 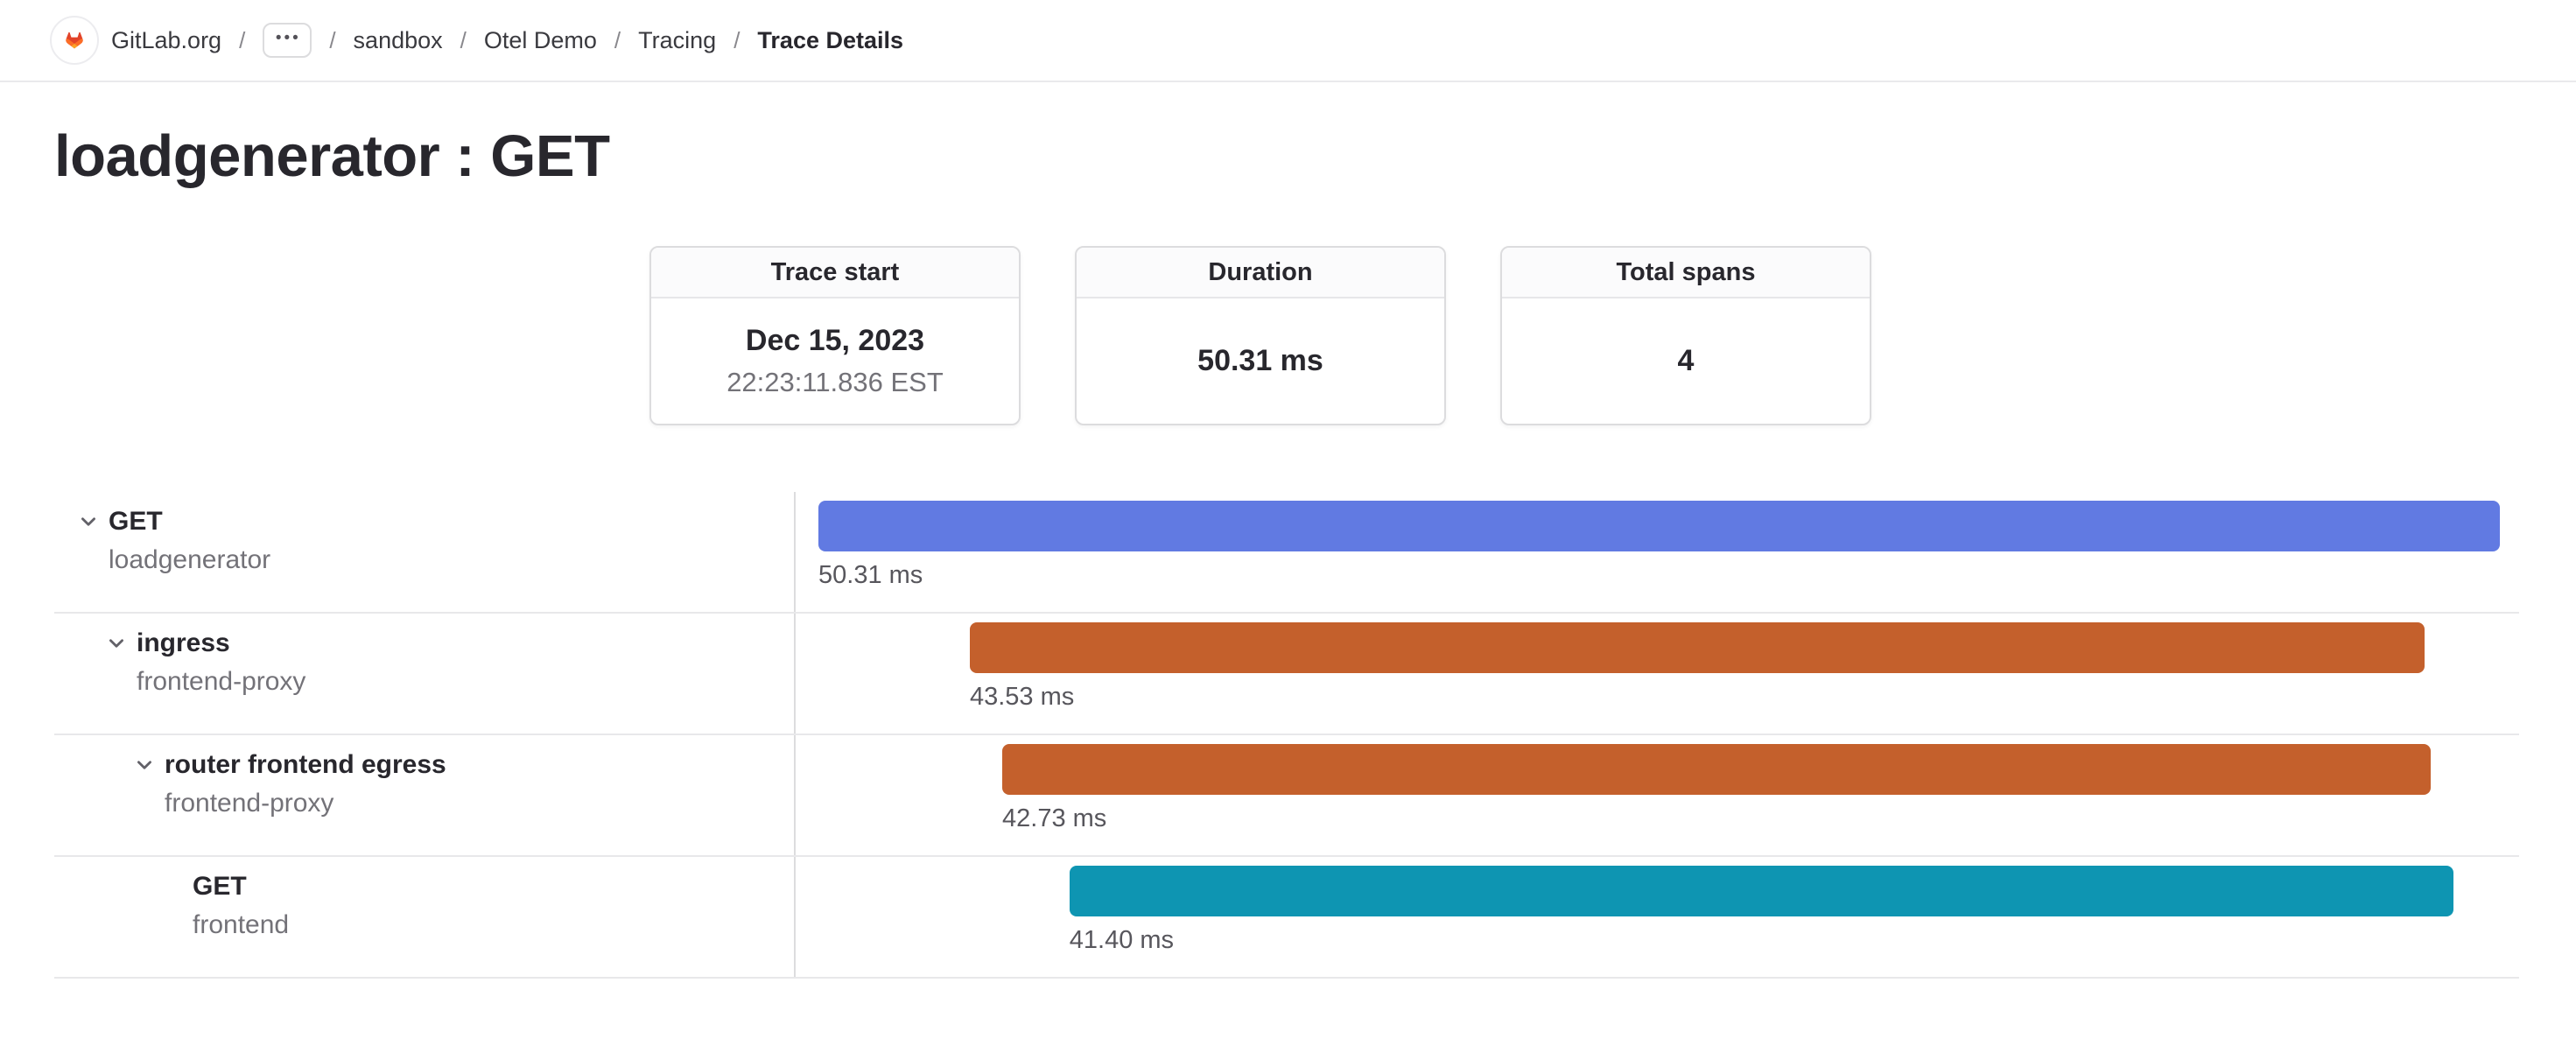 What do you see at coordinates (305, 764) in the screenshot?
I see `span-operation-label: router frontend egress` at bounding box center [305, 764].